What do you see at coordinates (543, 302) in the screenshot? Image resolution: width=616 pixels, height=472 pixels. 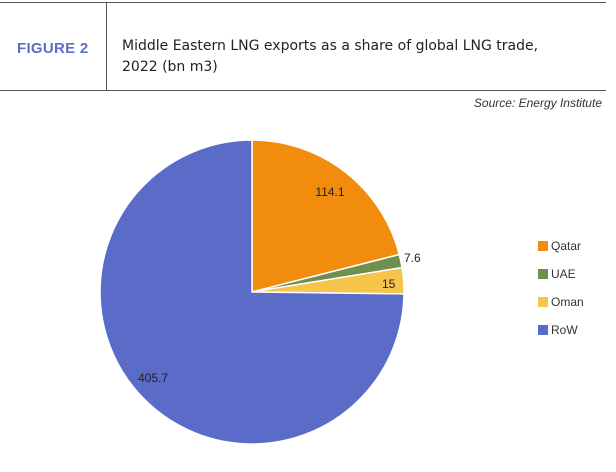 I see `legend-swatch-oman` at bounding box center [543, 302].